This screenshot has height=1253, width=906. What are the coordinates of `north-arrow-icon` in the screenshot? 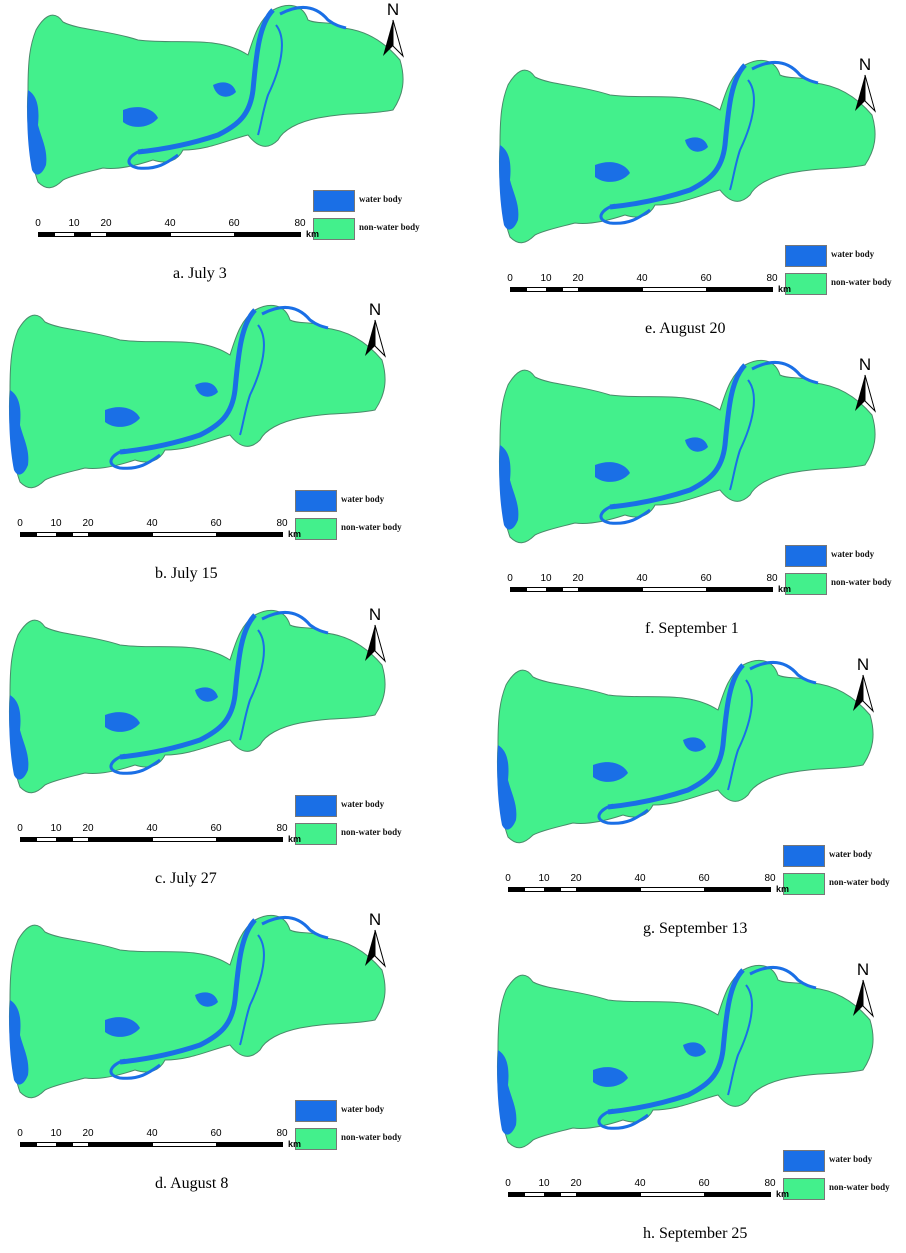 It's located at (863, 693).